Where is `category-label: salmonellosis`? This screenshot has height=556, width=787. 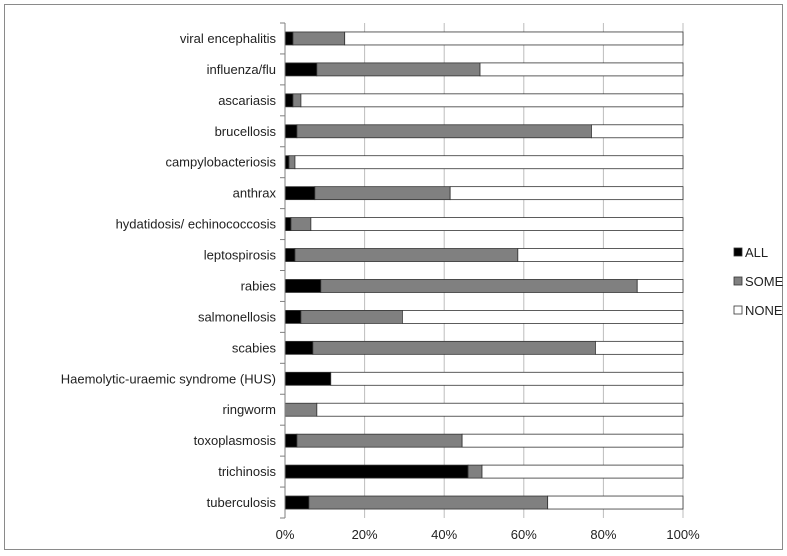 category-label: salmonellosis is located at coordinates (237, 316).